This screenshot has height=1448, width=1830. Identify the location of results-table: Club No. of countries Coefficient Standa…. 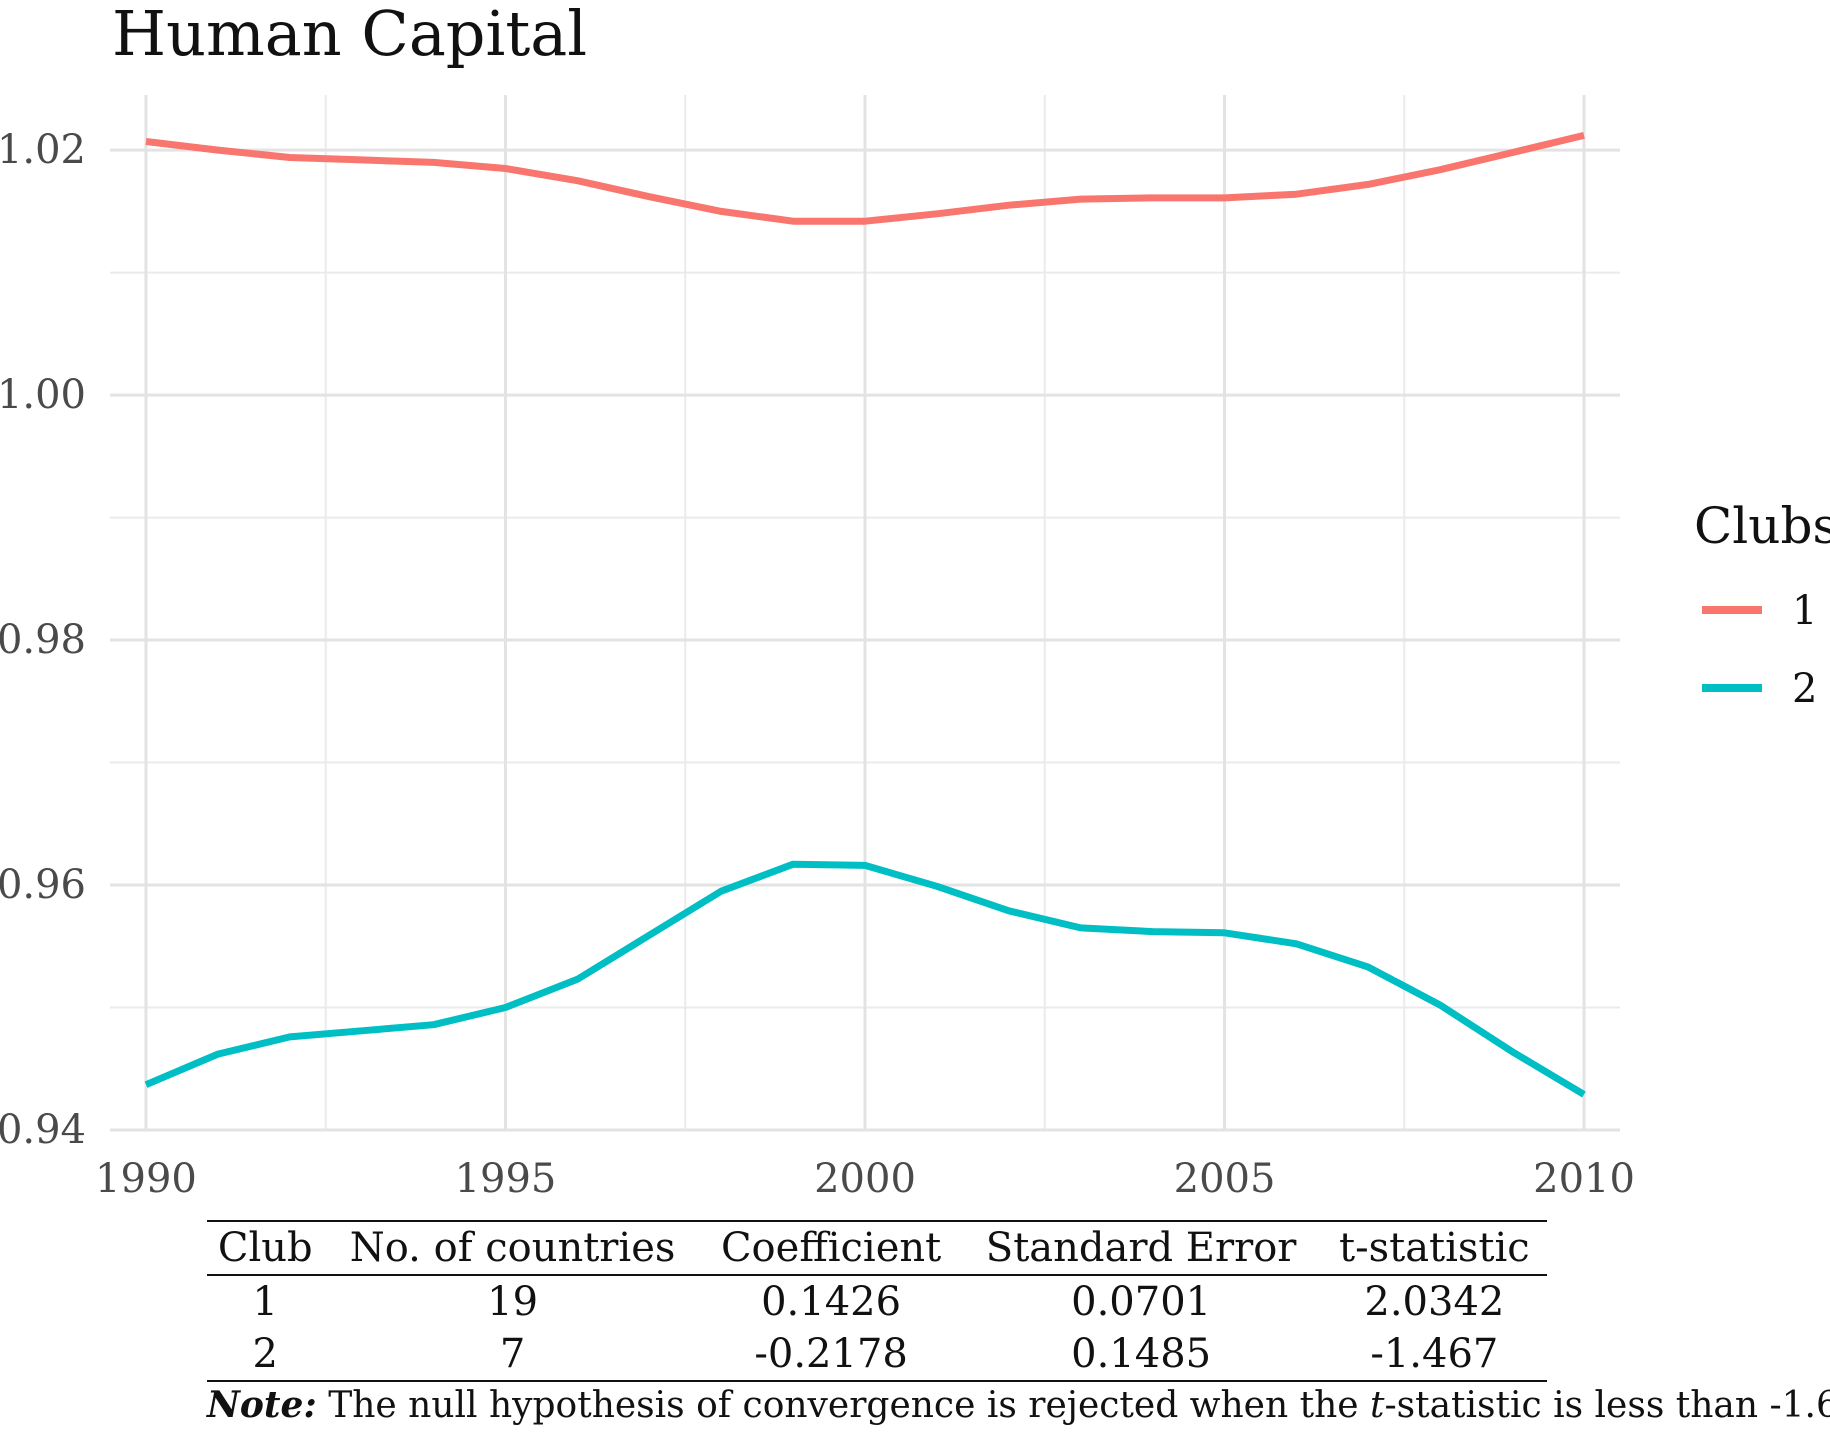
(877, 1301).